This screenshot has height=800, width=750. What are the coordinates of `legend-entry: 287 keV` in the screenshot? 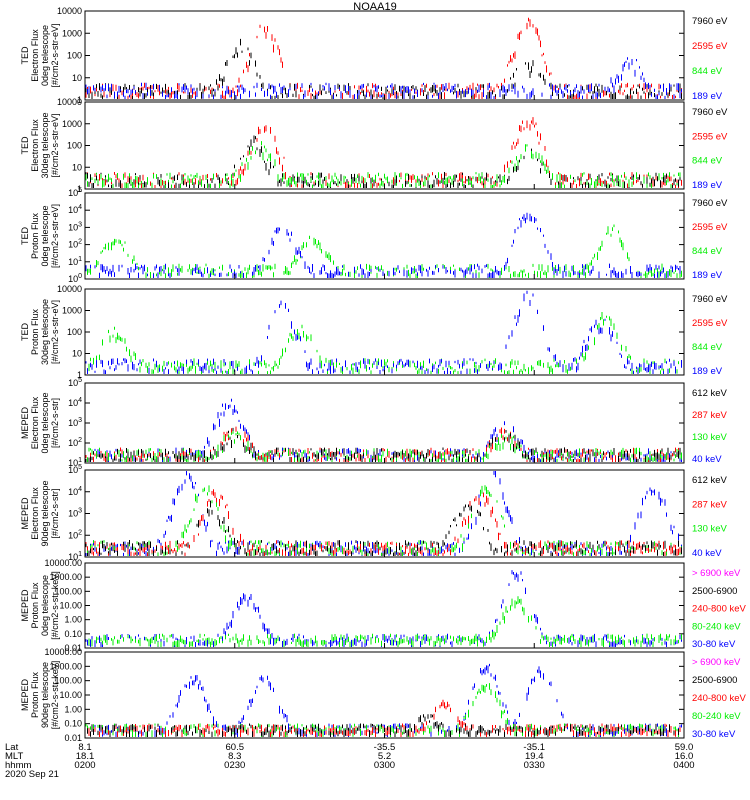 It's located at (710, 504).